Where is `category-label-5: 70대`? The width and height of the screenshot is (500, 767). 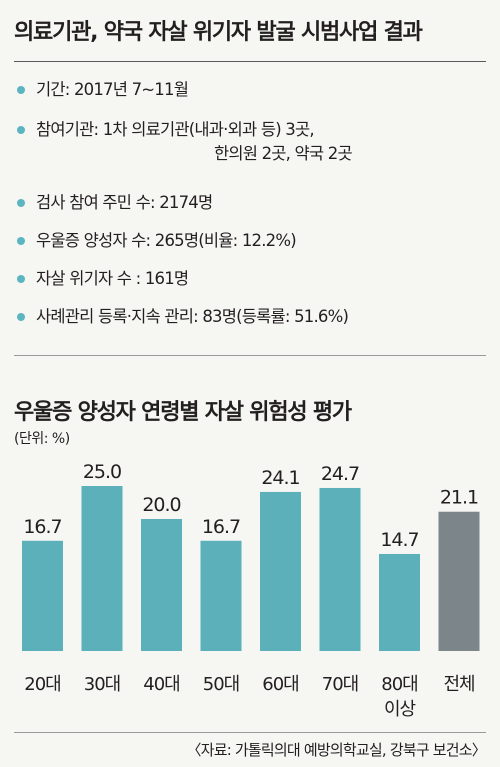
category-label-5: 70대 is located at coordinates (340, 684).